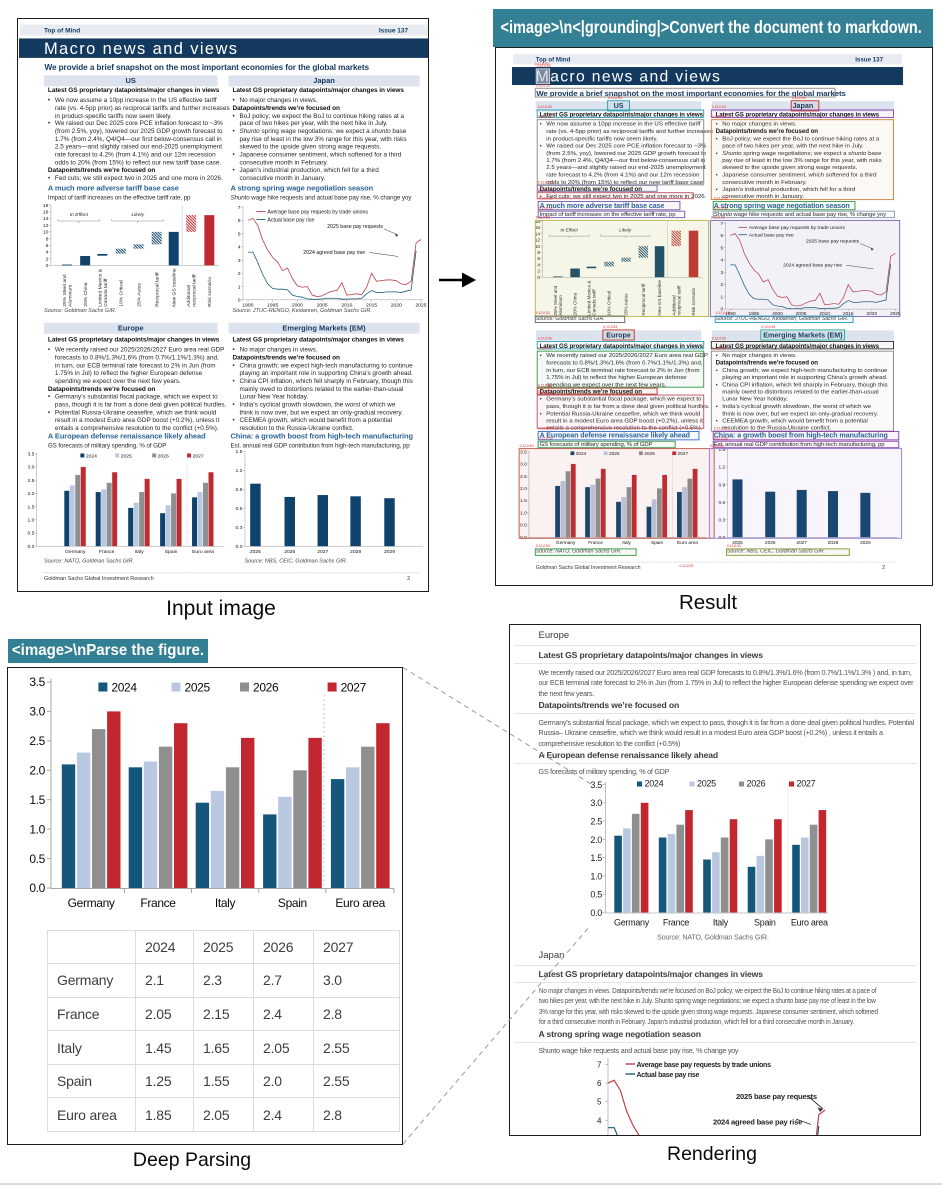  I want to click on svg-text: 2029, so click(865, 542).